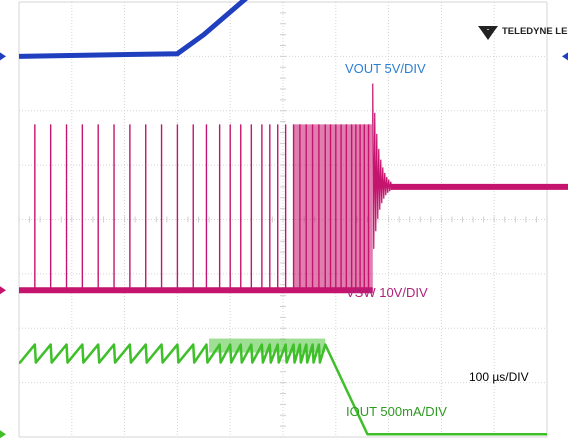 This screenshot has height=444, width=568. What do you see at coordinates (396, 411) in the screenshot?
I see `iout-label: IOUT 500mA/DIV` at bounding box center [396, 411].